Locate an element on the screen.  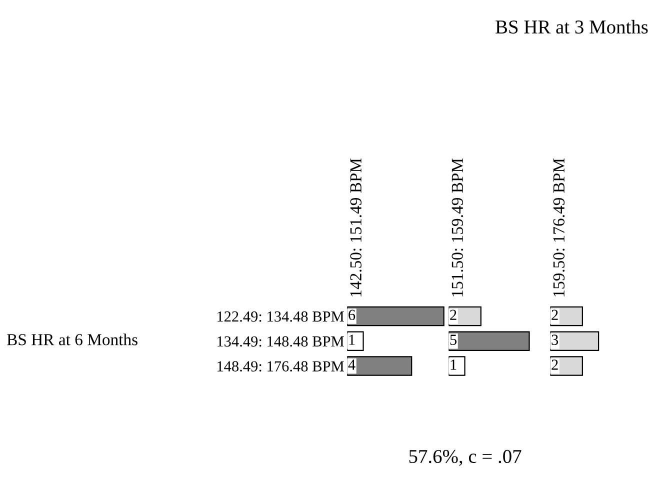
text: BS HR at 3 Months is located at coordinates (572, 27).